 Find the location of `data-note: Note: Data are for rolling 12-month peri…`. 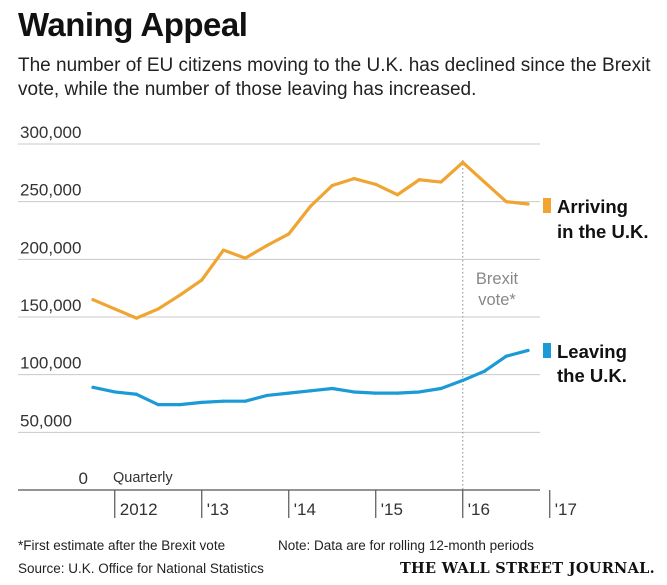

data-note: Note: Data are for rolling 12-month peri… is located at coordinates (406, 545).